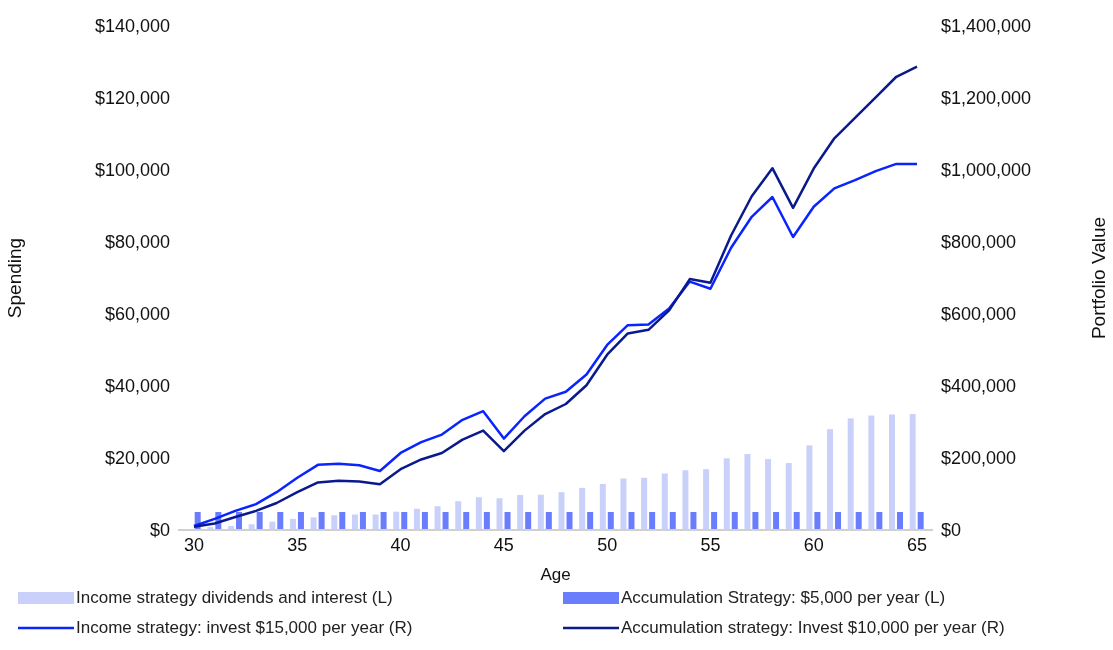 The height and width of the screenshot is (650, 1113). Describe the element at coordinates (607, 544) in the screenshot. I see `x-tick-label: 50` at that location.